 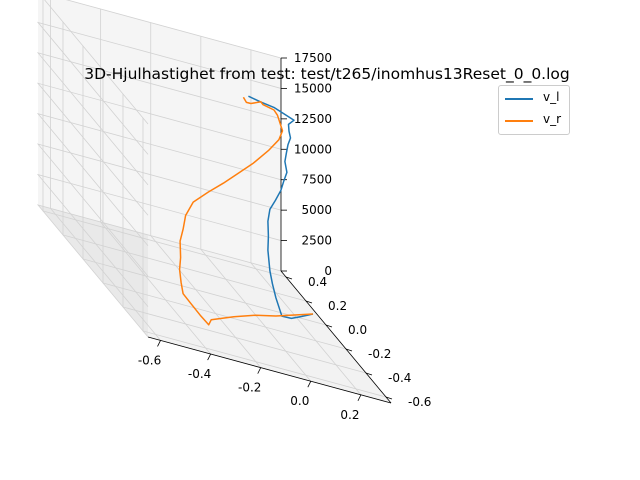 I want to click on series-line-v_r, so click(x=246, y=211).